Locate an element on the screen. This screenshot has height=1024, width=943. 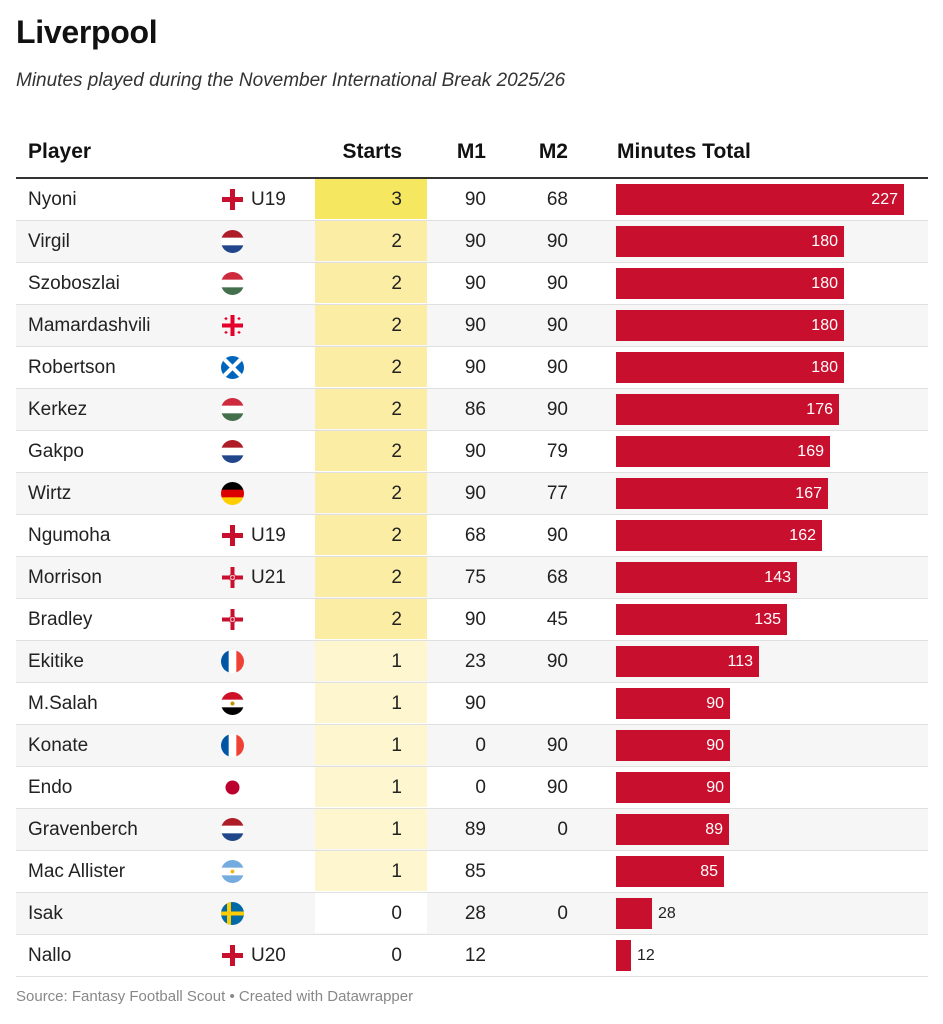
header-m1: M1 is located at coordinates (471, 151).